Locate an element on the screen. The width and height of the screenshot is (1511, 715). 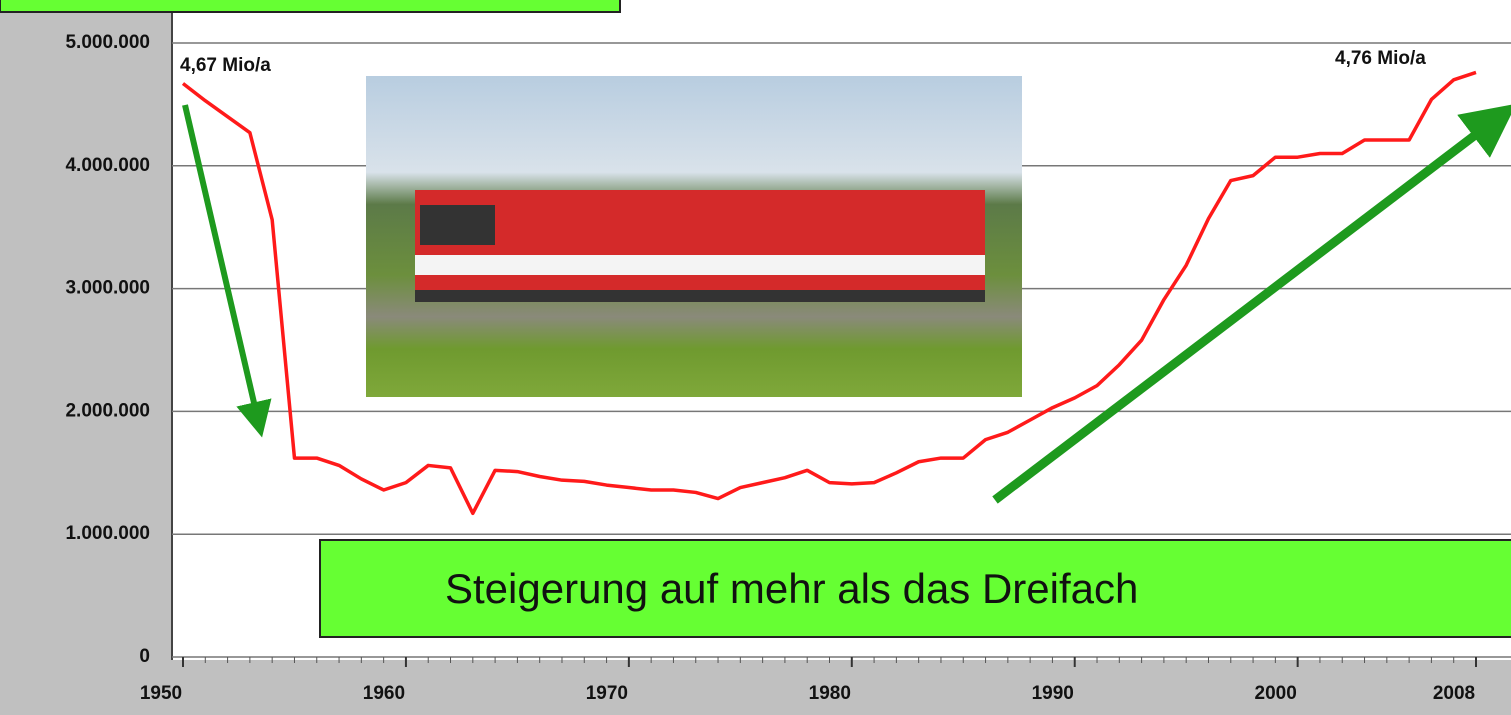
annotation: 4,76 Mio/a is located at coordinates (1380, 58).